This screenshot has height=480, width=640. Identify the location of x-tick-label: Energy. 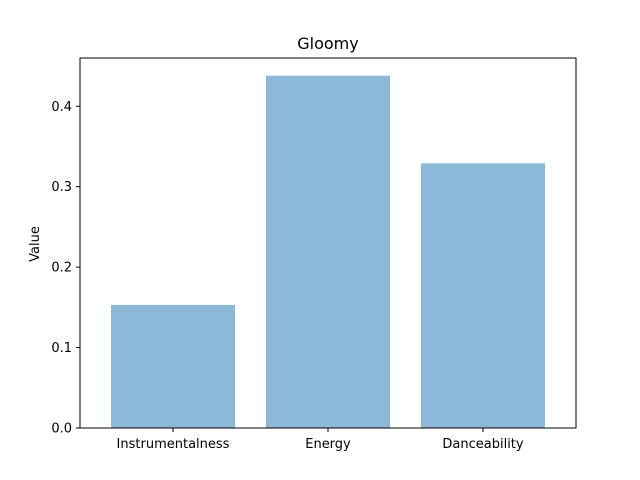
(328, 444).